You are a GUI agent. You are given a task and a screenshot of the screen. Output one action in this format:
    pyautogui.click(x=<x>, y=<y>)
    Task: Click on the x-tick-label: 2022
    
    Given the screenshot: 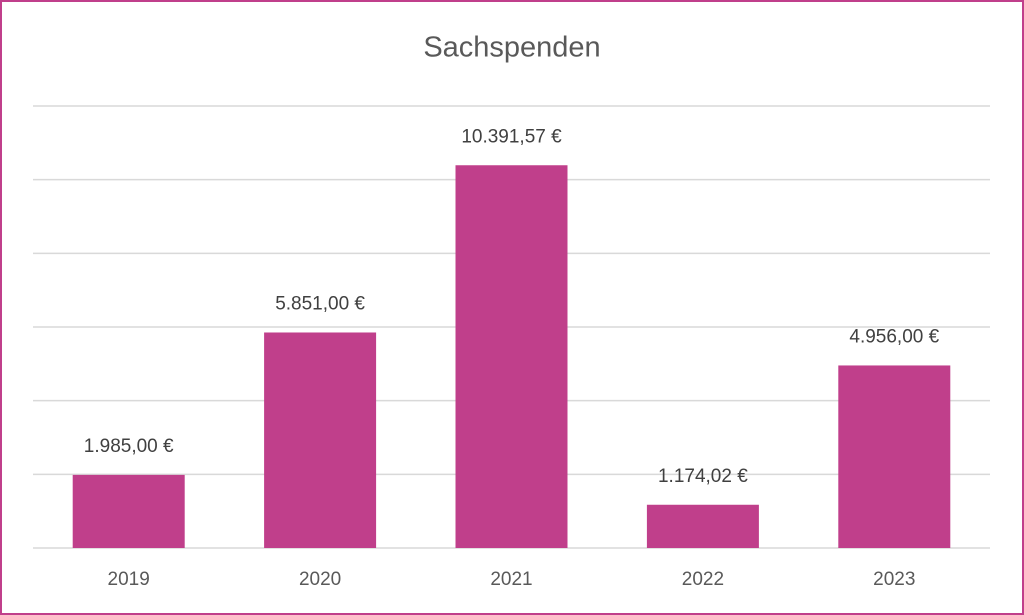 What is the action you would take?
    pyautogui.click(x=703, y=579)
    